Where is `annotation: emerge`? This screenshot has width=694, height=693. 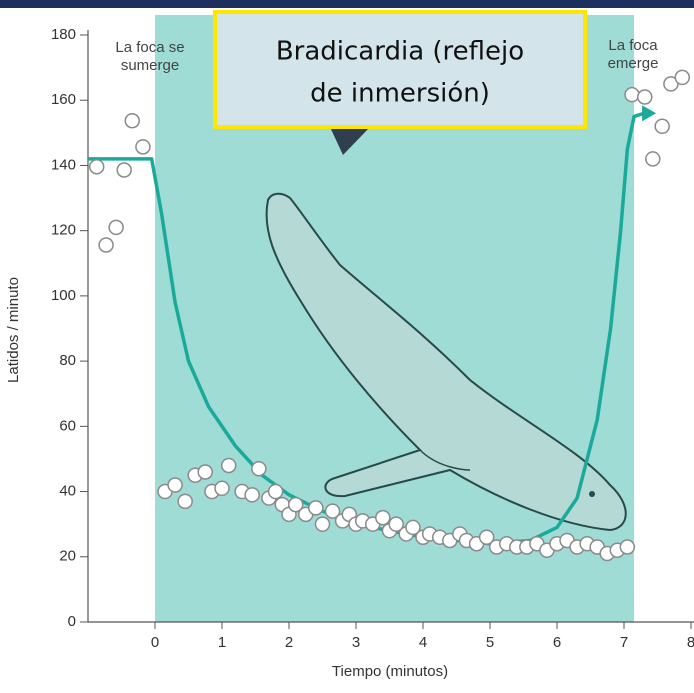 annotation: emerge is located at coordinates (633, 63).